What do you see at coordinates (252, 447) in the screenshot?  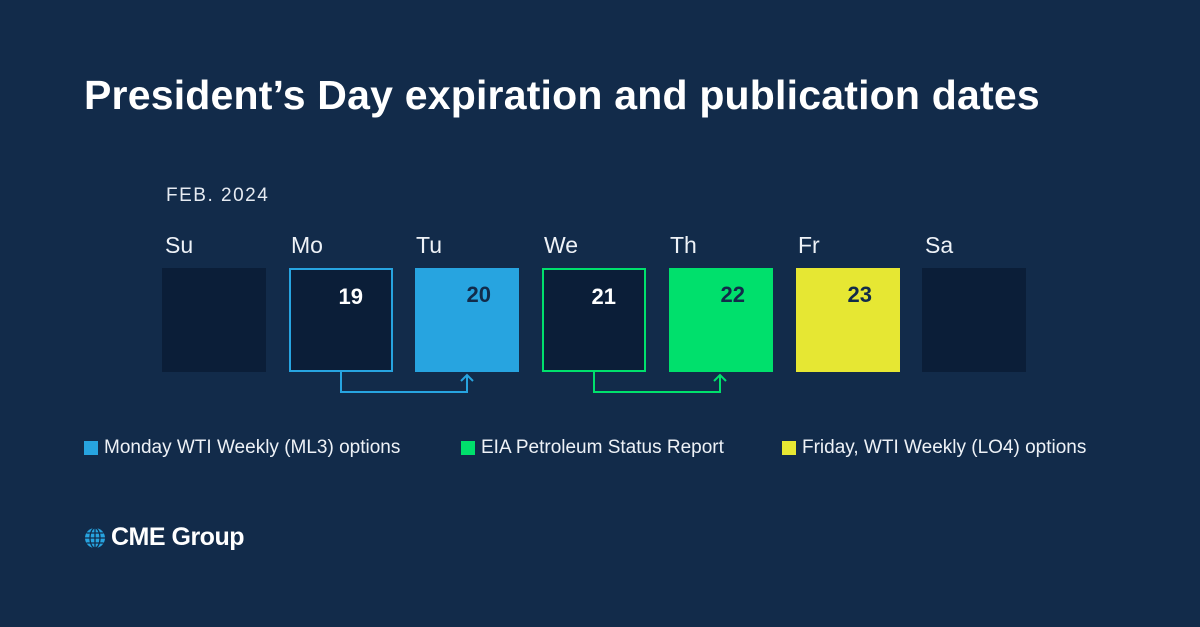 I see `legend-label: Monday WTI Weekly (ML3) options` at bounding box center [252, 447].